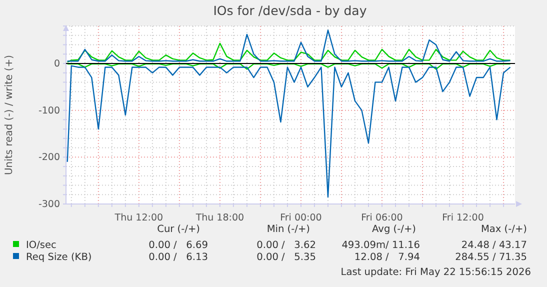 The height and width of the screenshot is (287, 547). Describe the element at coordinates (288, 229) in the screenshot. I see `text: Min (-/+)` at that location.